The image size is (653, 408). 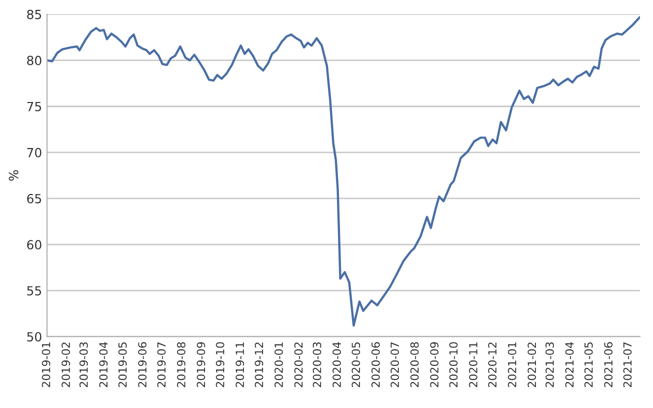 I want to click on x-tick-label: 2020-11, so click(x=473, y=365).